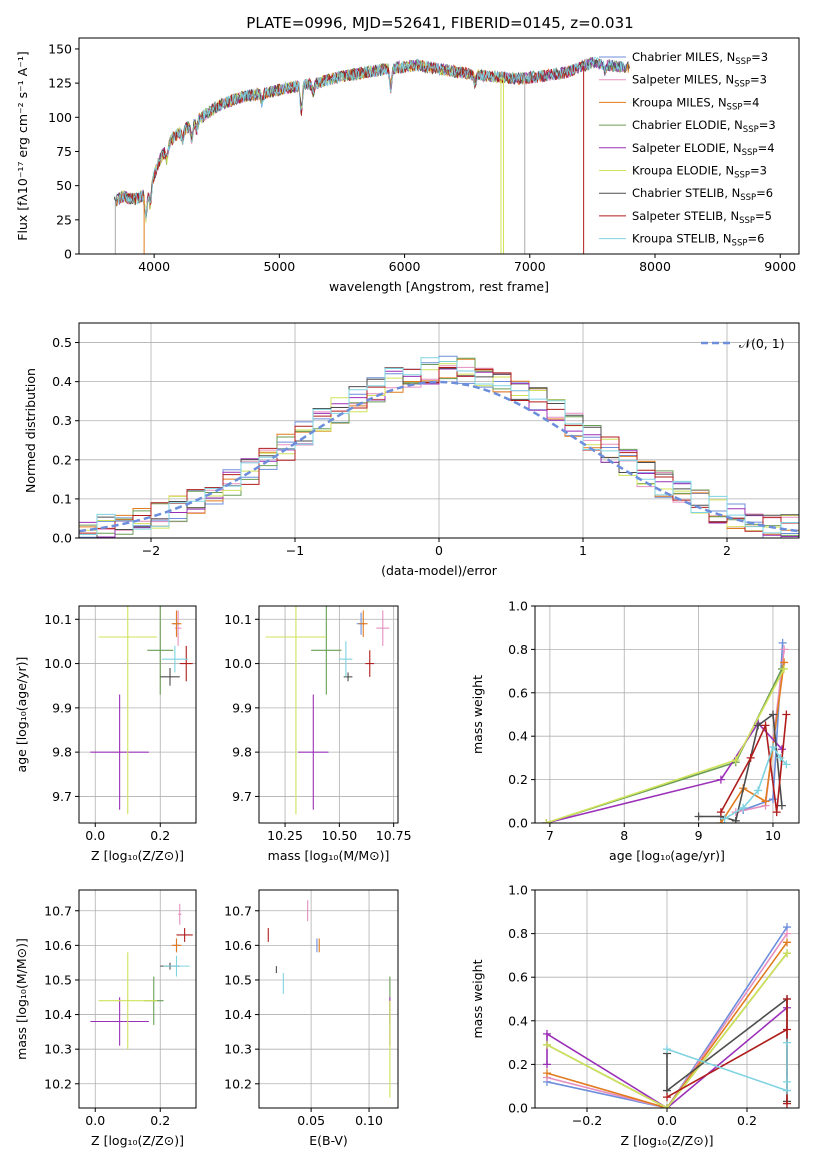 This screenshot has width=819, height=1170. What do you see at coordinates (279, 266) in the screenshot?
I see `x-tick-label: 5000` at bounding box center [279, 266].